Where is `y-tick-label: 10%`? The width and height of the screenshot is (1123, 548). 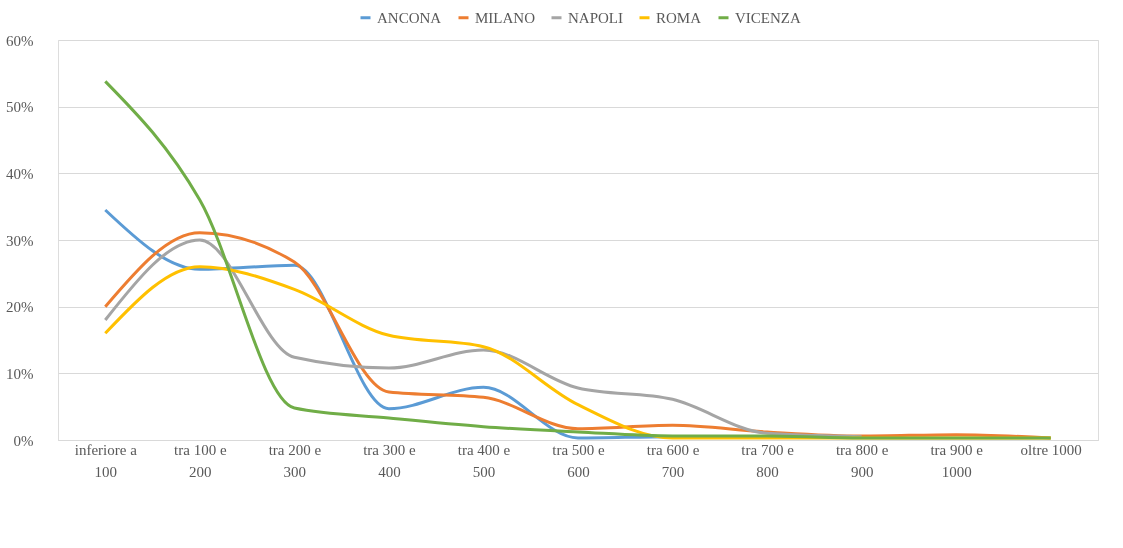 y-tick-label: 10% is located at coordinates (20, 373).